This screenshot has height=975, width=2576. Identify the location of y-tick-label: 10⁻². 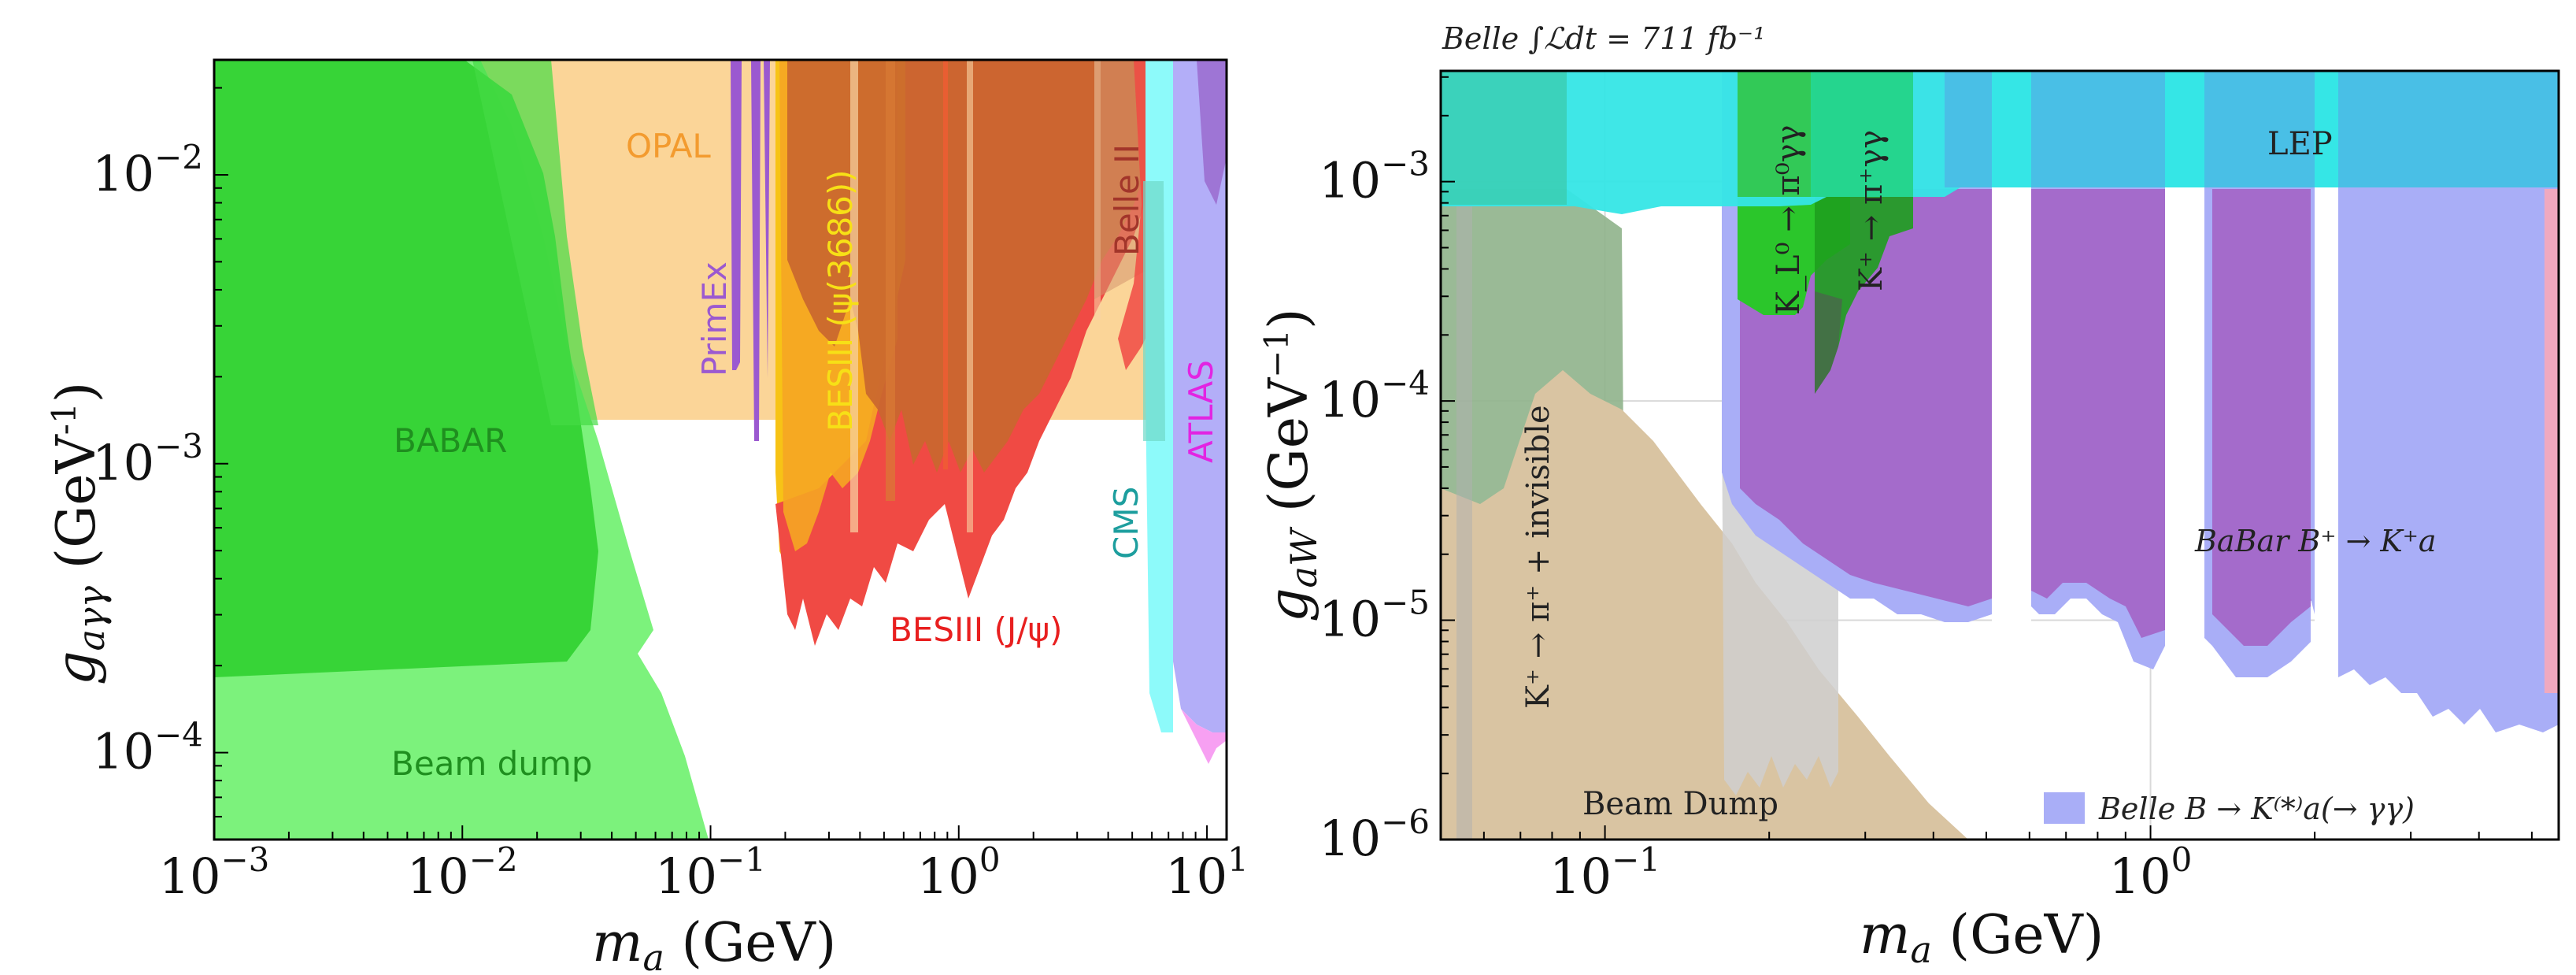
(147, 170).